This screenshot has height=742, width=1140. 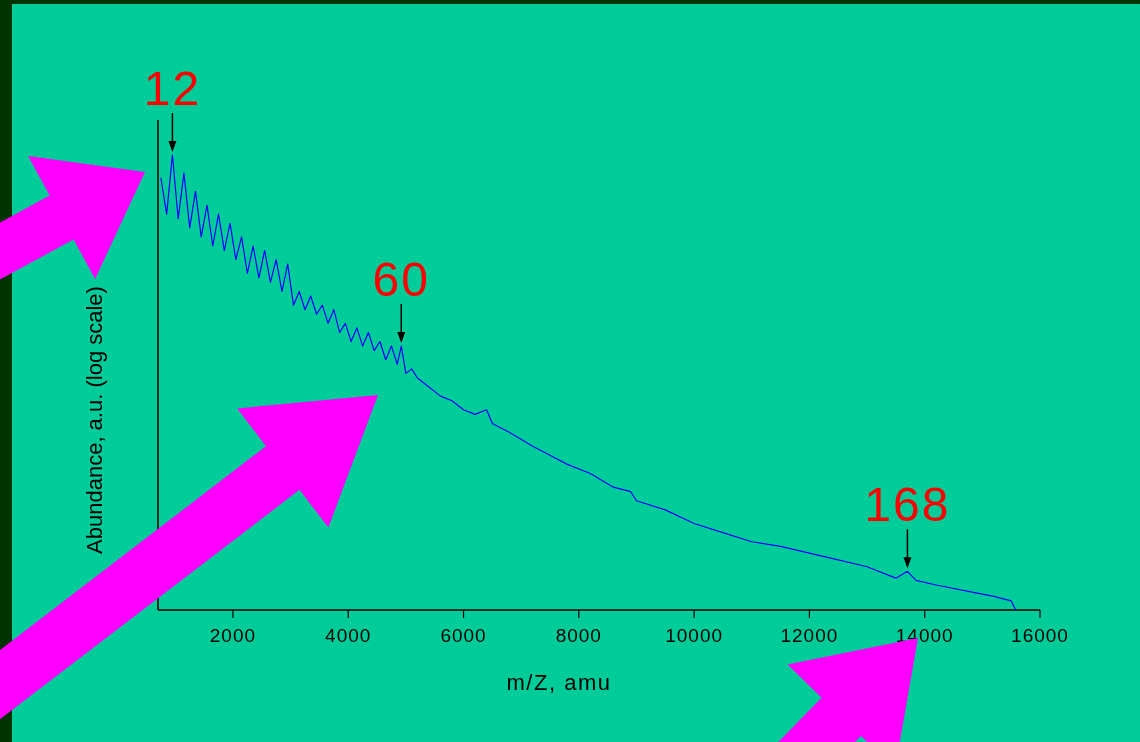 I want to click on annotation: 168, so click(x=907, y=505).